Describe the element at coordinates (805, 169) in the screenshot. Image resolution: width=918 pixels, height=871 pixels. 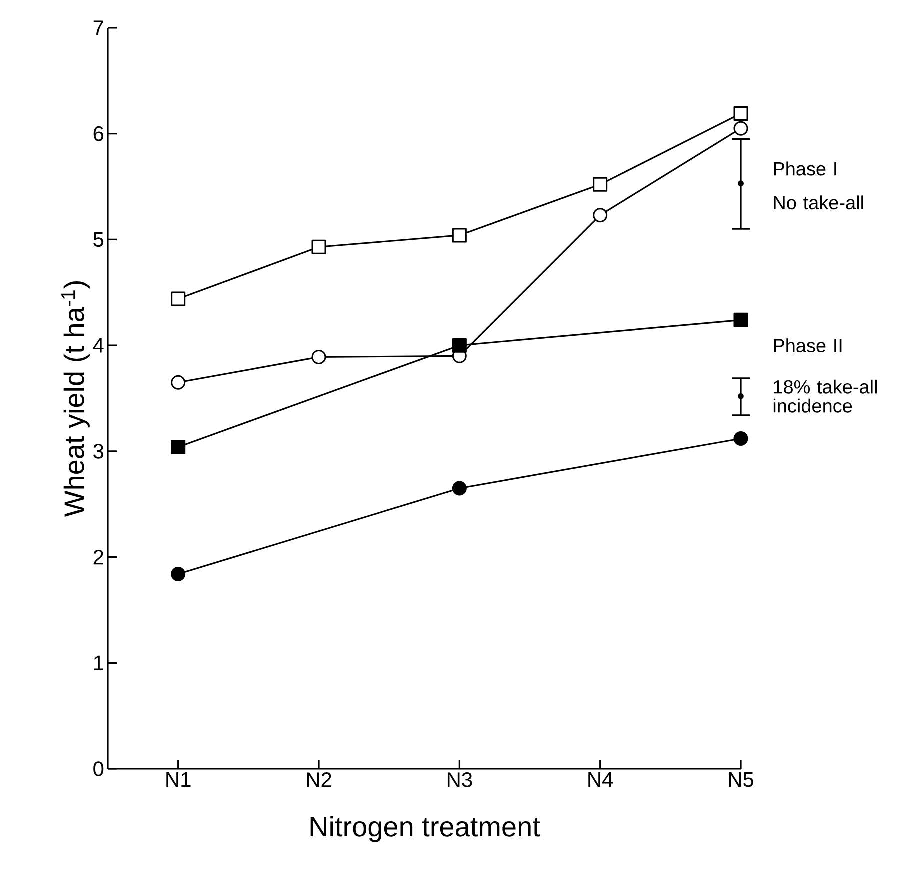
I see `text: Phase I` at that location.